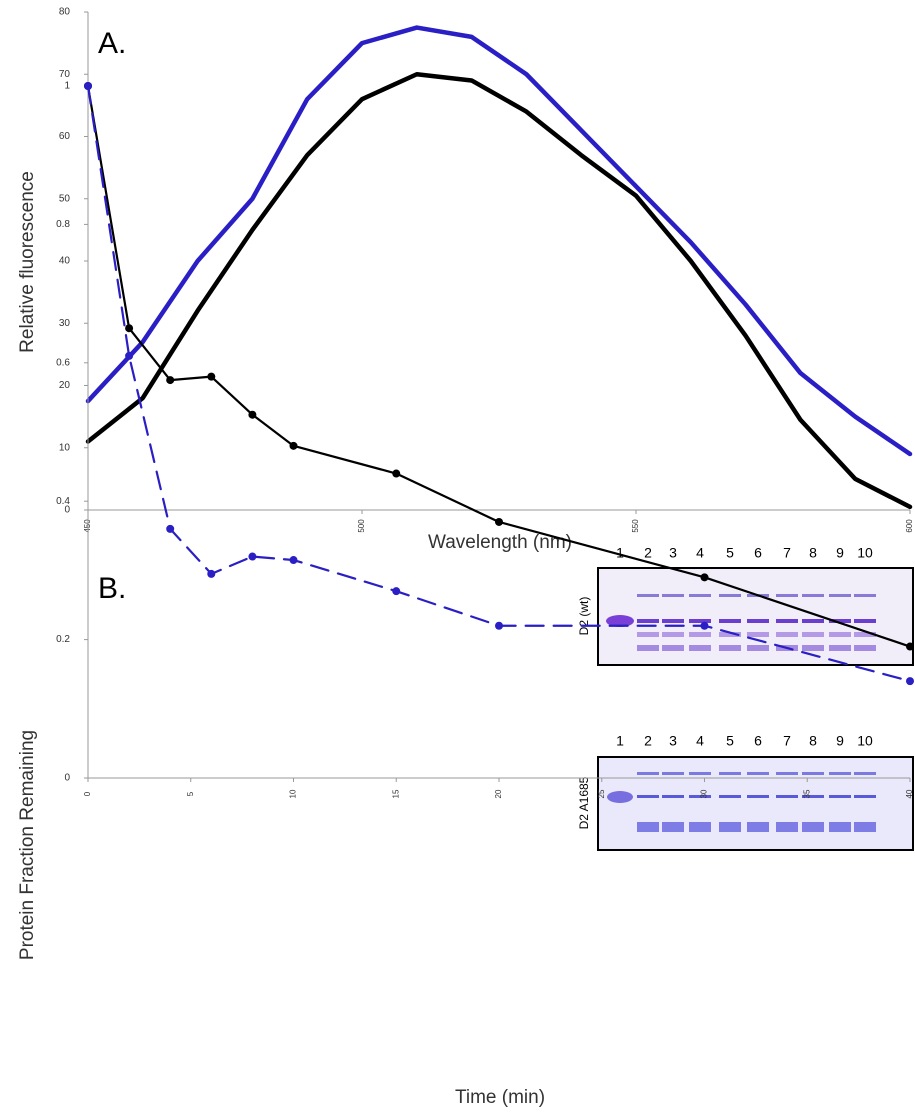 Image resolution: width=915 pixels, height=1117 pixels. What do you see at coordinates (65, 12) in the screenshot?
I see `y-tick-label: 80` at bounding box center [65, 12].